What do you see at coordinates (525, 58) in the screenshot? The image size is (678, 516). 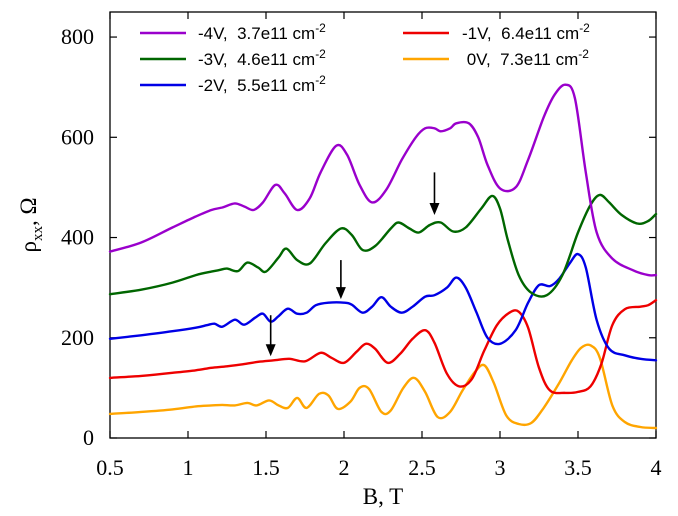 I see `legend-label-4: 0V, 7.3e11 cm-2` at bounding box center [525, 58].